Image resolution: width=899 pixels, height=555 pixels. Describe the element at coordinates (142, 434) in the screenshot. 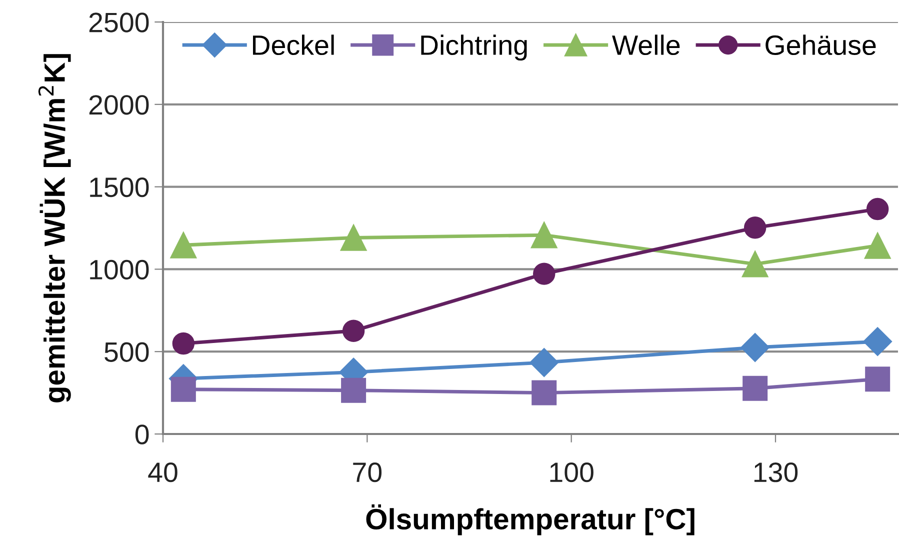

I see `y-tick-label: 0` at that location.